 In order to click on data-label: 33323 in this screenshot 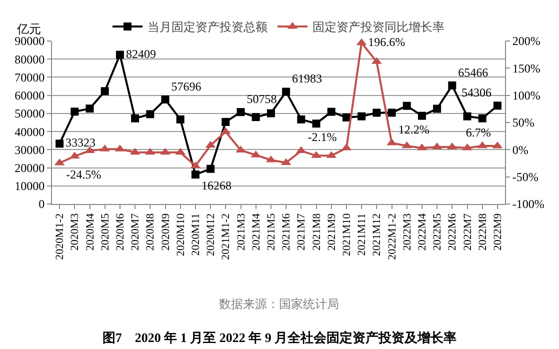, I will do `click(81, 143)`.